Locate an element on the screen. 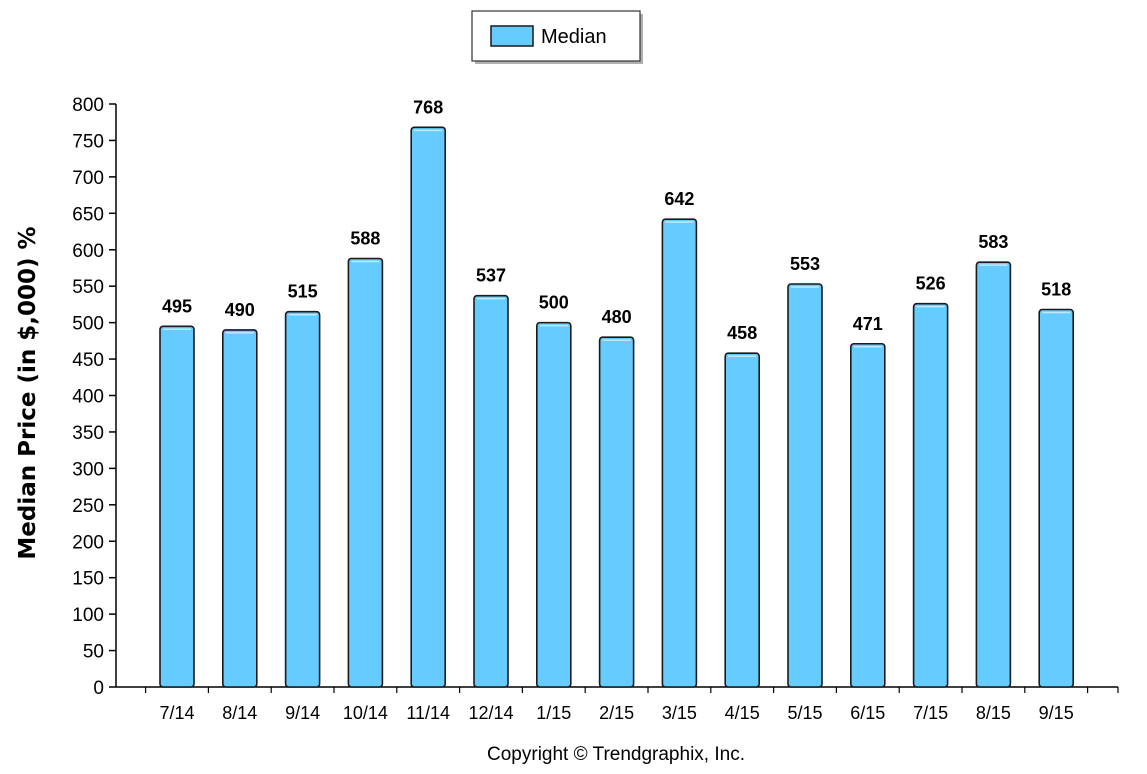  y-tick-label: 600 is located at coordinates (88, 251).